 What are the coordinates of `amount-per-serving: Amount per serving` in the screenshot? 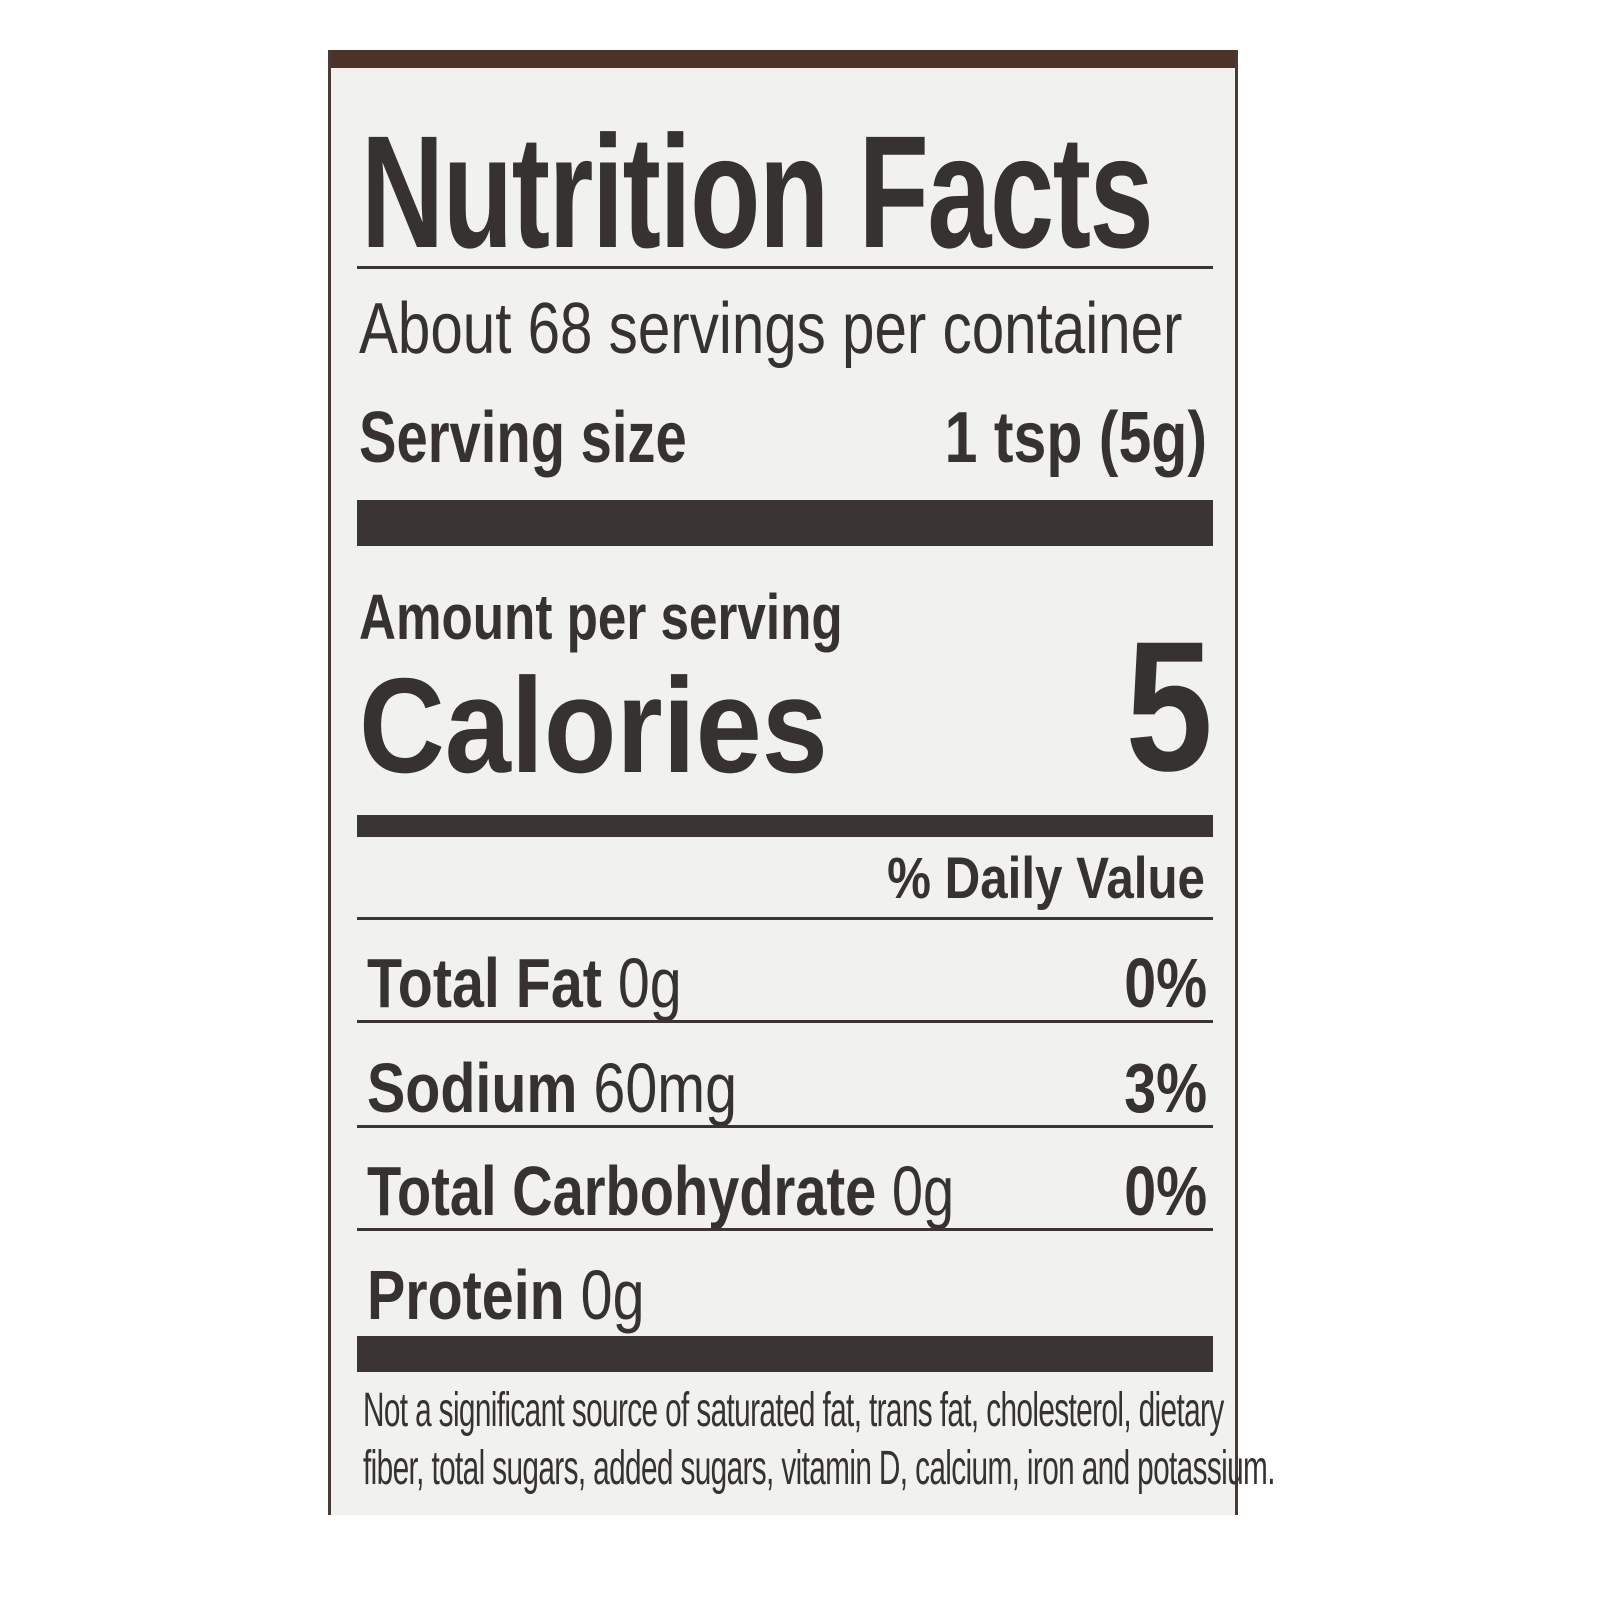 It's located at (601, 617).